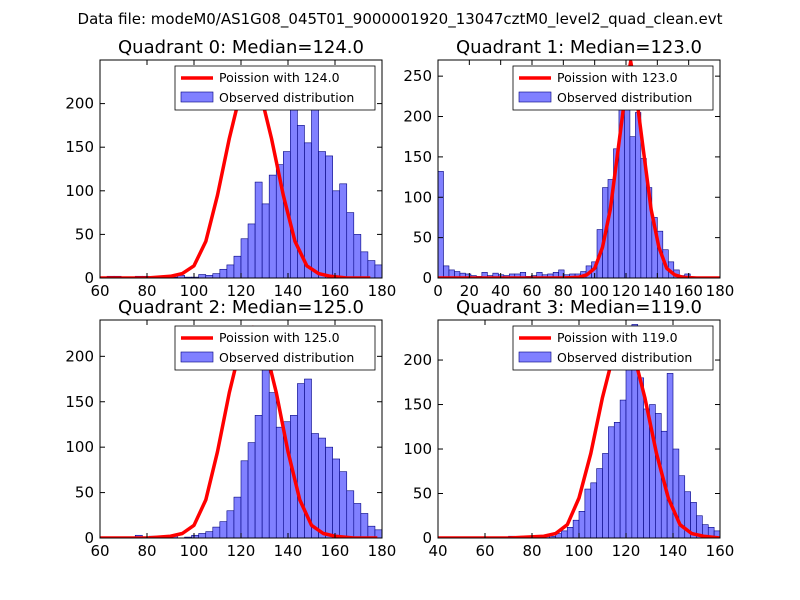 Image resolution: width=800 pixels, height=600 pixels. What do you see at coordinates (617, 77) in the screenshot?
I see `legend-label-poisson: Poission with 123.0` at bounding box center [617, 77].